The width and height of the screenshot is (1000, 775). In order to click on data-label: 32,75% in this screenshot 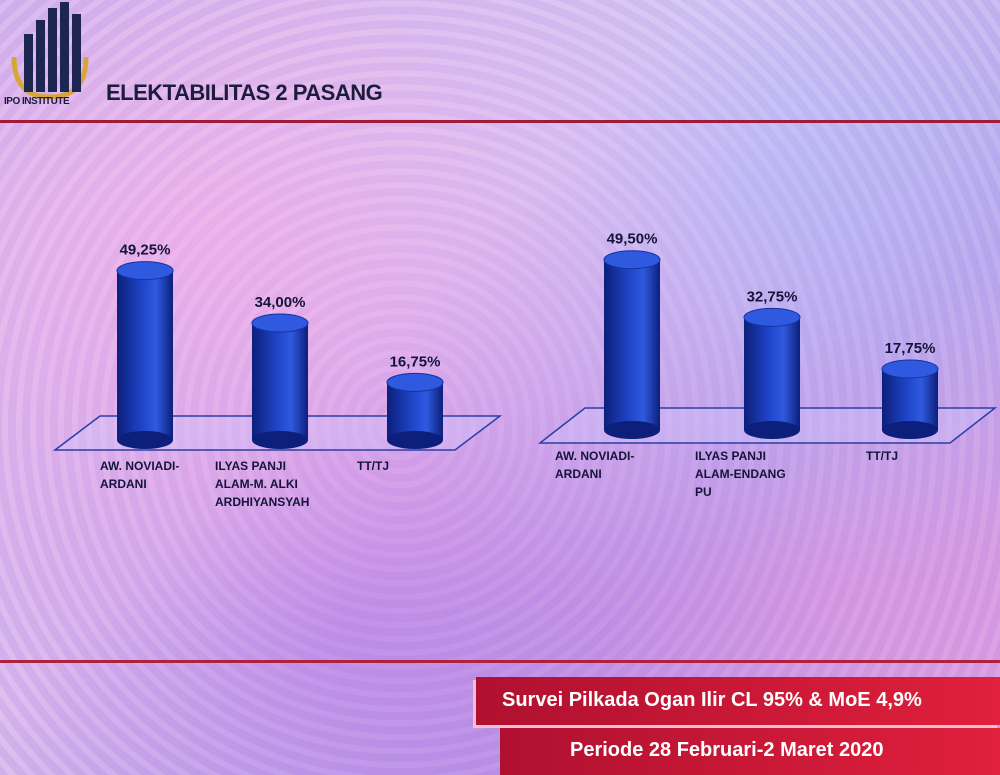, I will do `click(772, 296)`.